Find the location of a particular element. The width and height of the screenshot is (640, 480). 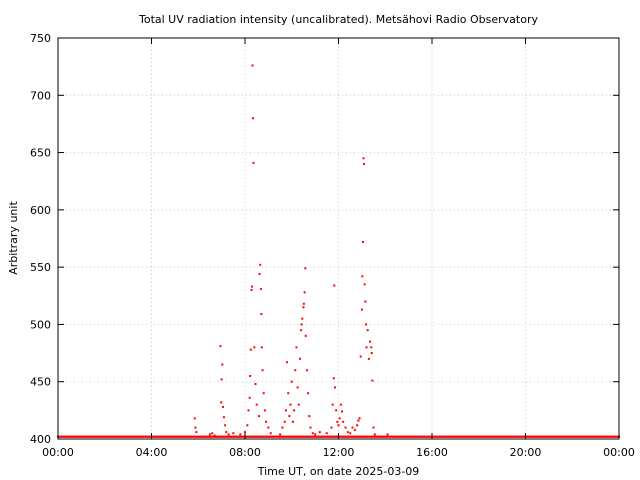

y-tick-label: 700 is located at coordinates (40, 95).